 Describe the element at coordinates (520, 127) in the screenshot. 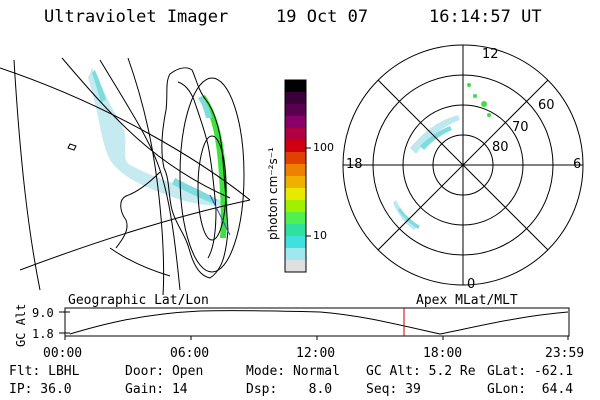

I see `polar-label-70: 70` at that location.